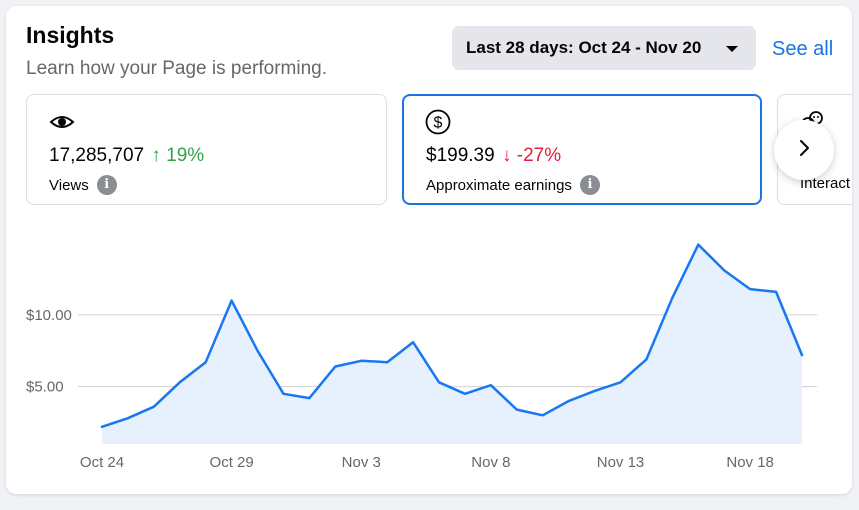 Image resolution: width=859 pixels, height=510 pixels. What do you see at coordinates (361, 462) in the screenshot?
I see `x-tick-label: Nov 3` at bounding box center [361, 462].